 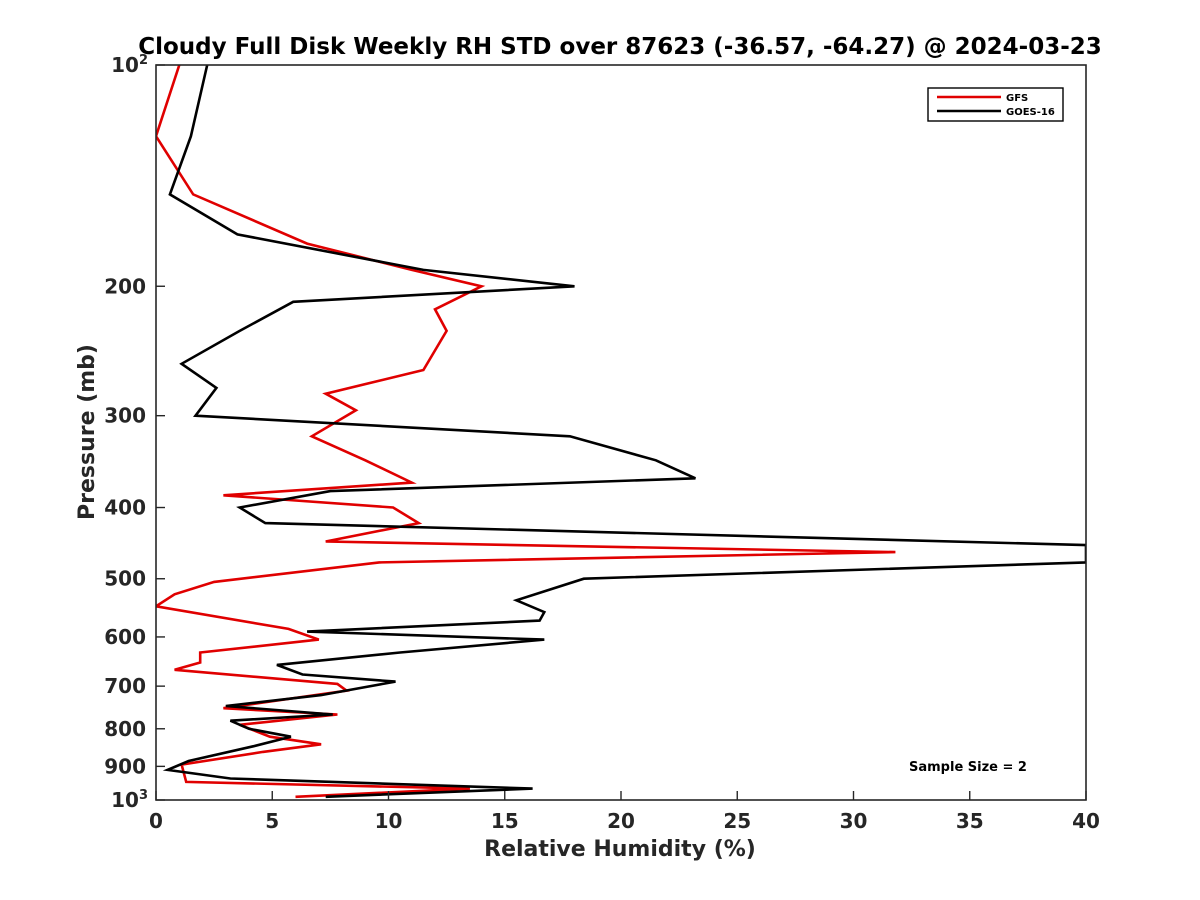 What do you see at coordinates (1086, 821) in the screenshot?
I see `x-tick-label: 40` at bounding box center [1086, 821].